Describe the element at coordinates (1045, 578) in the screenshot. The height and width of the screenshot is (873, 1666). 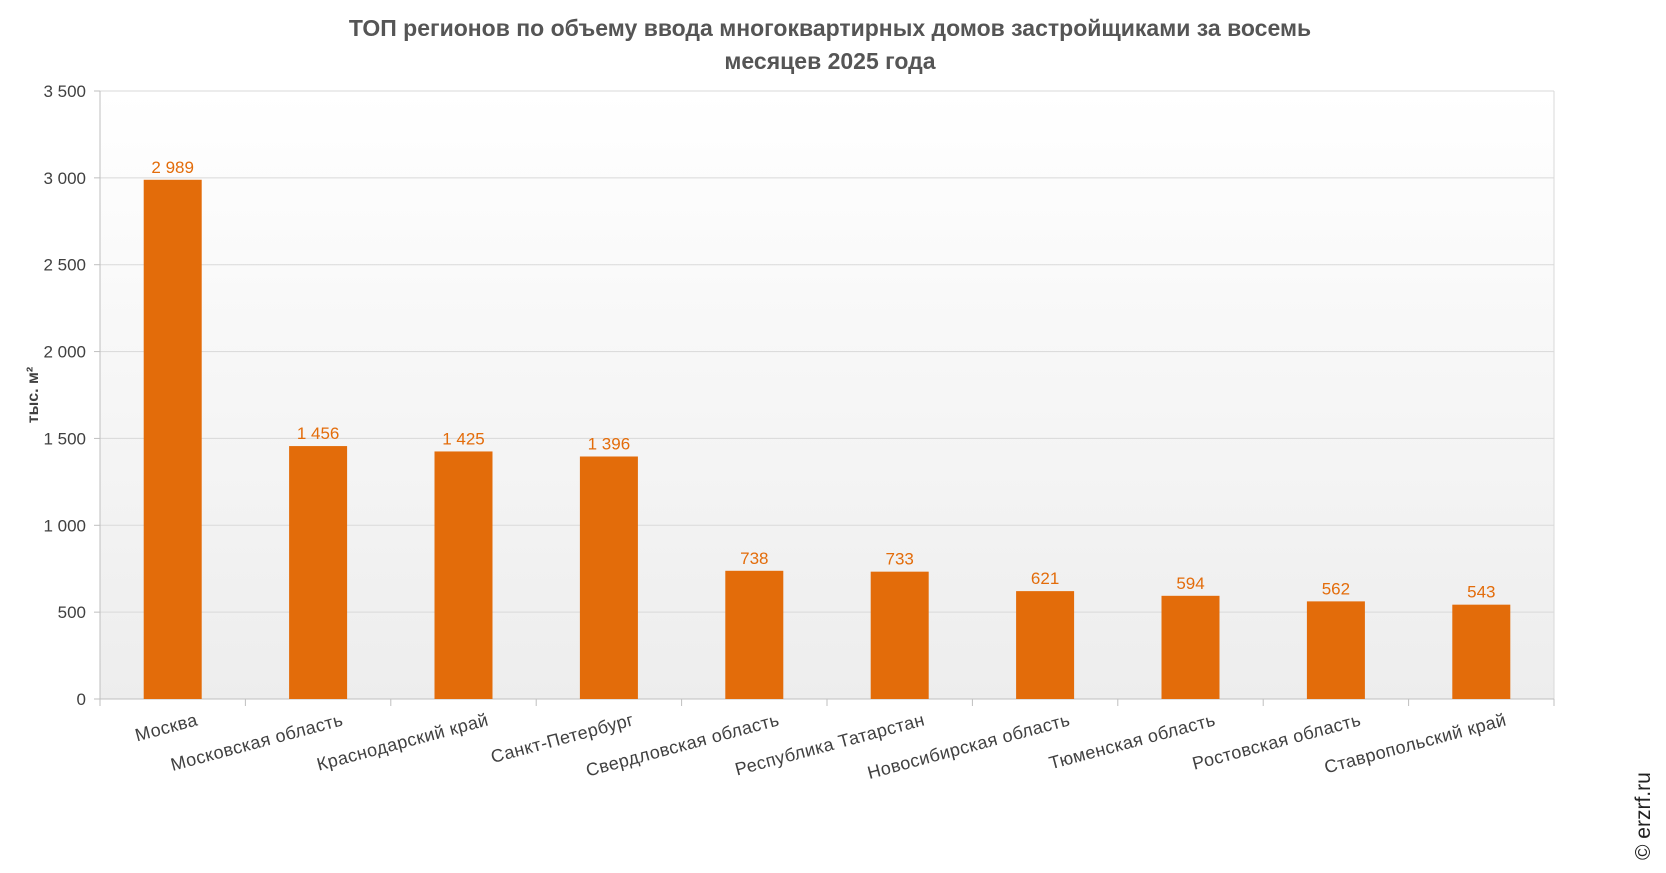
I see `bar-value-label: 621` at that location.